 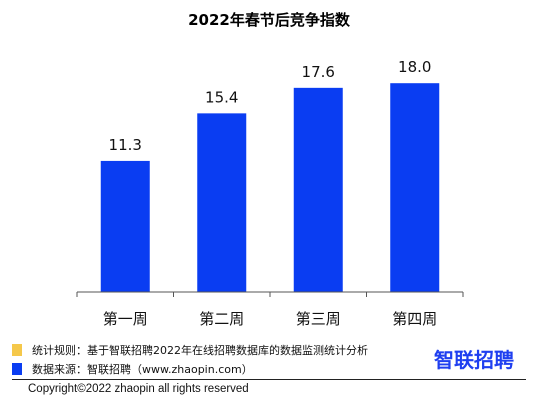 I want to click on blue-legend-swatch, so click(x=17, y=369).